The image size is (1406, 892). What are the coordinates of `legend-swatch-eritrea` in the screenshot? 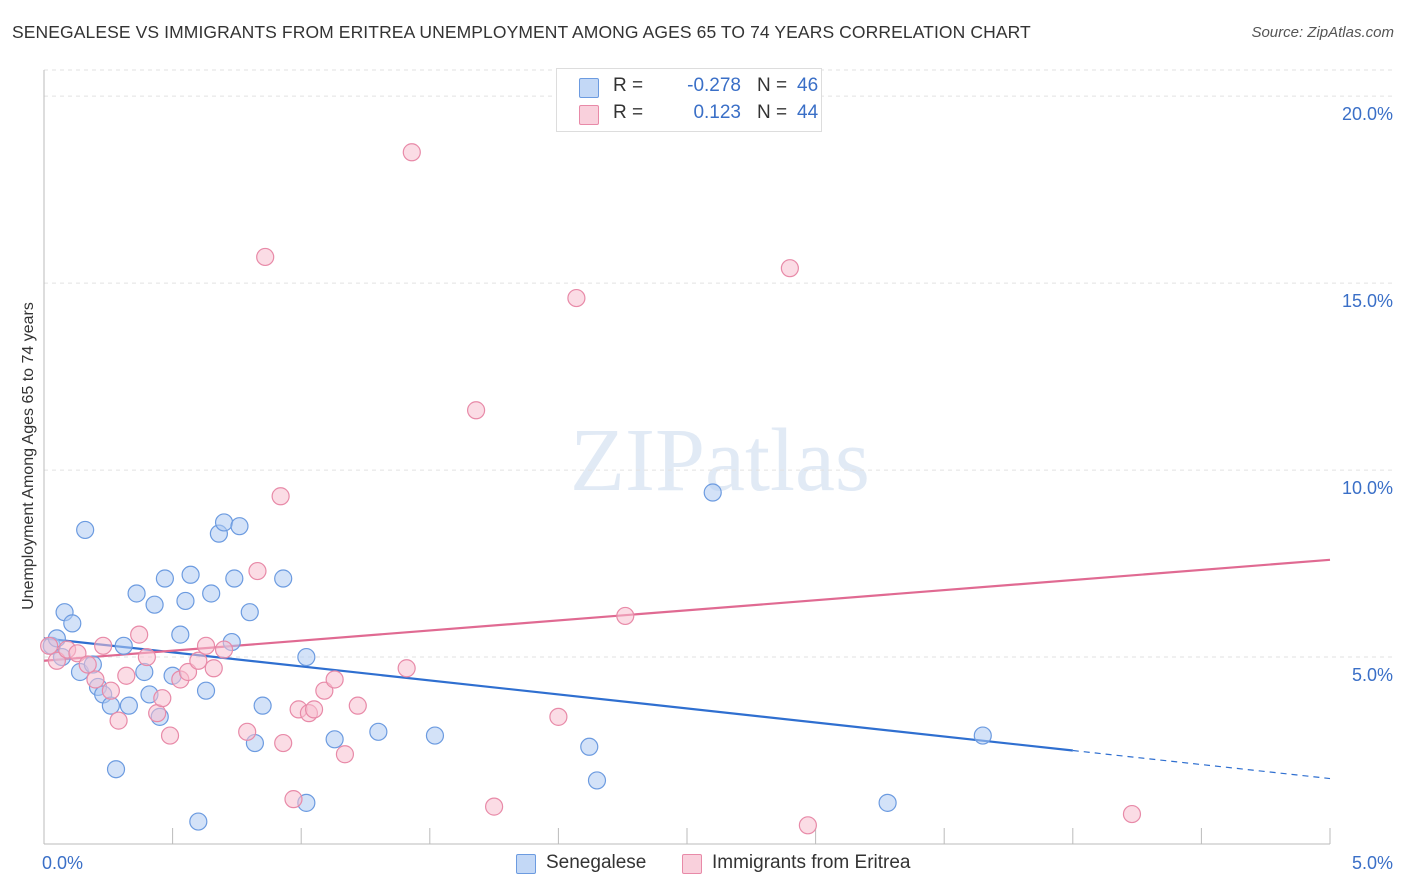 It's located at (589, 115).